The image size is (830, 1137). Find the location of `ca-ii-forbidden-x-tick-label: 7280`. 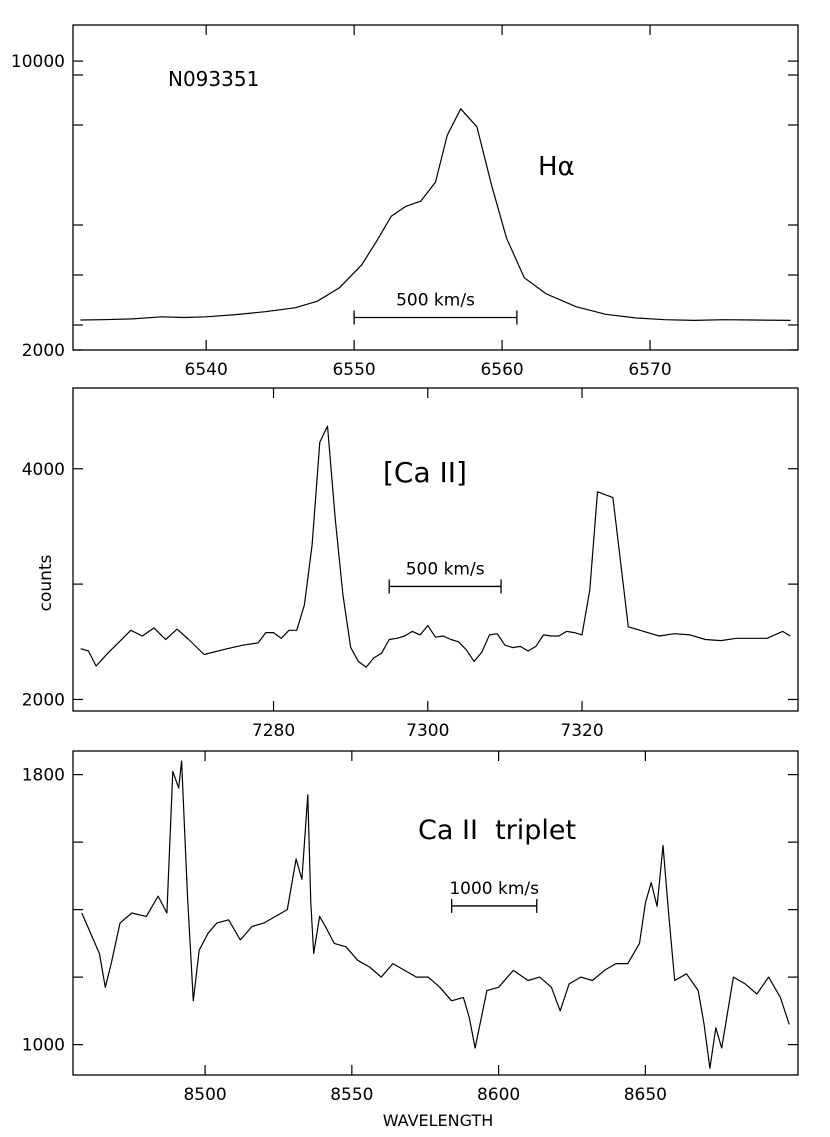

ca-ii-forbidden-x-tick-label: 7280 is located at coordinates (273, 731).